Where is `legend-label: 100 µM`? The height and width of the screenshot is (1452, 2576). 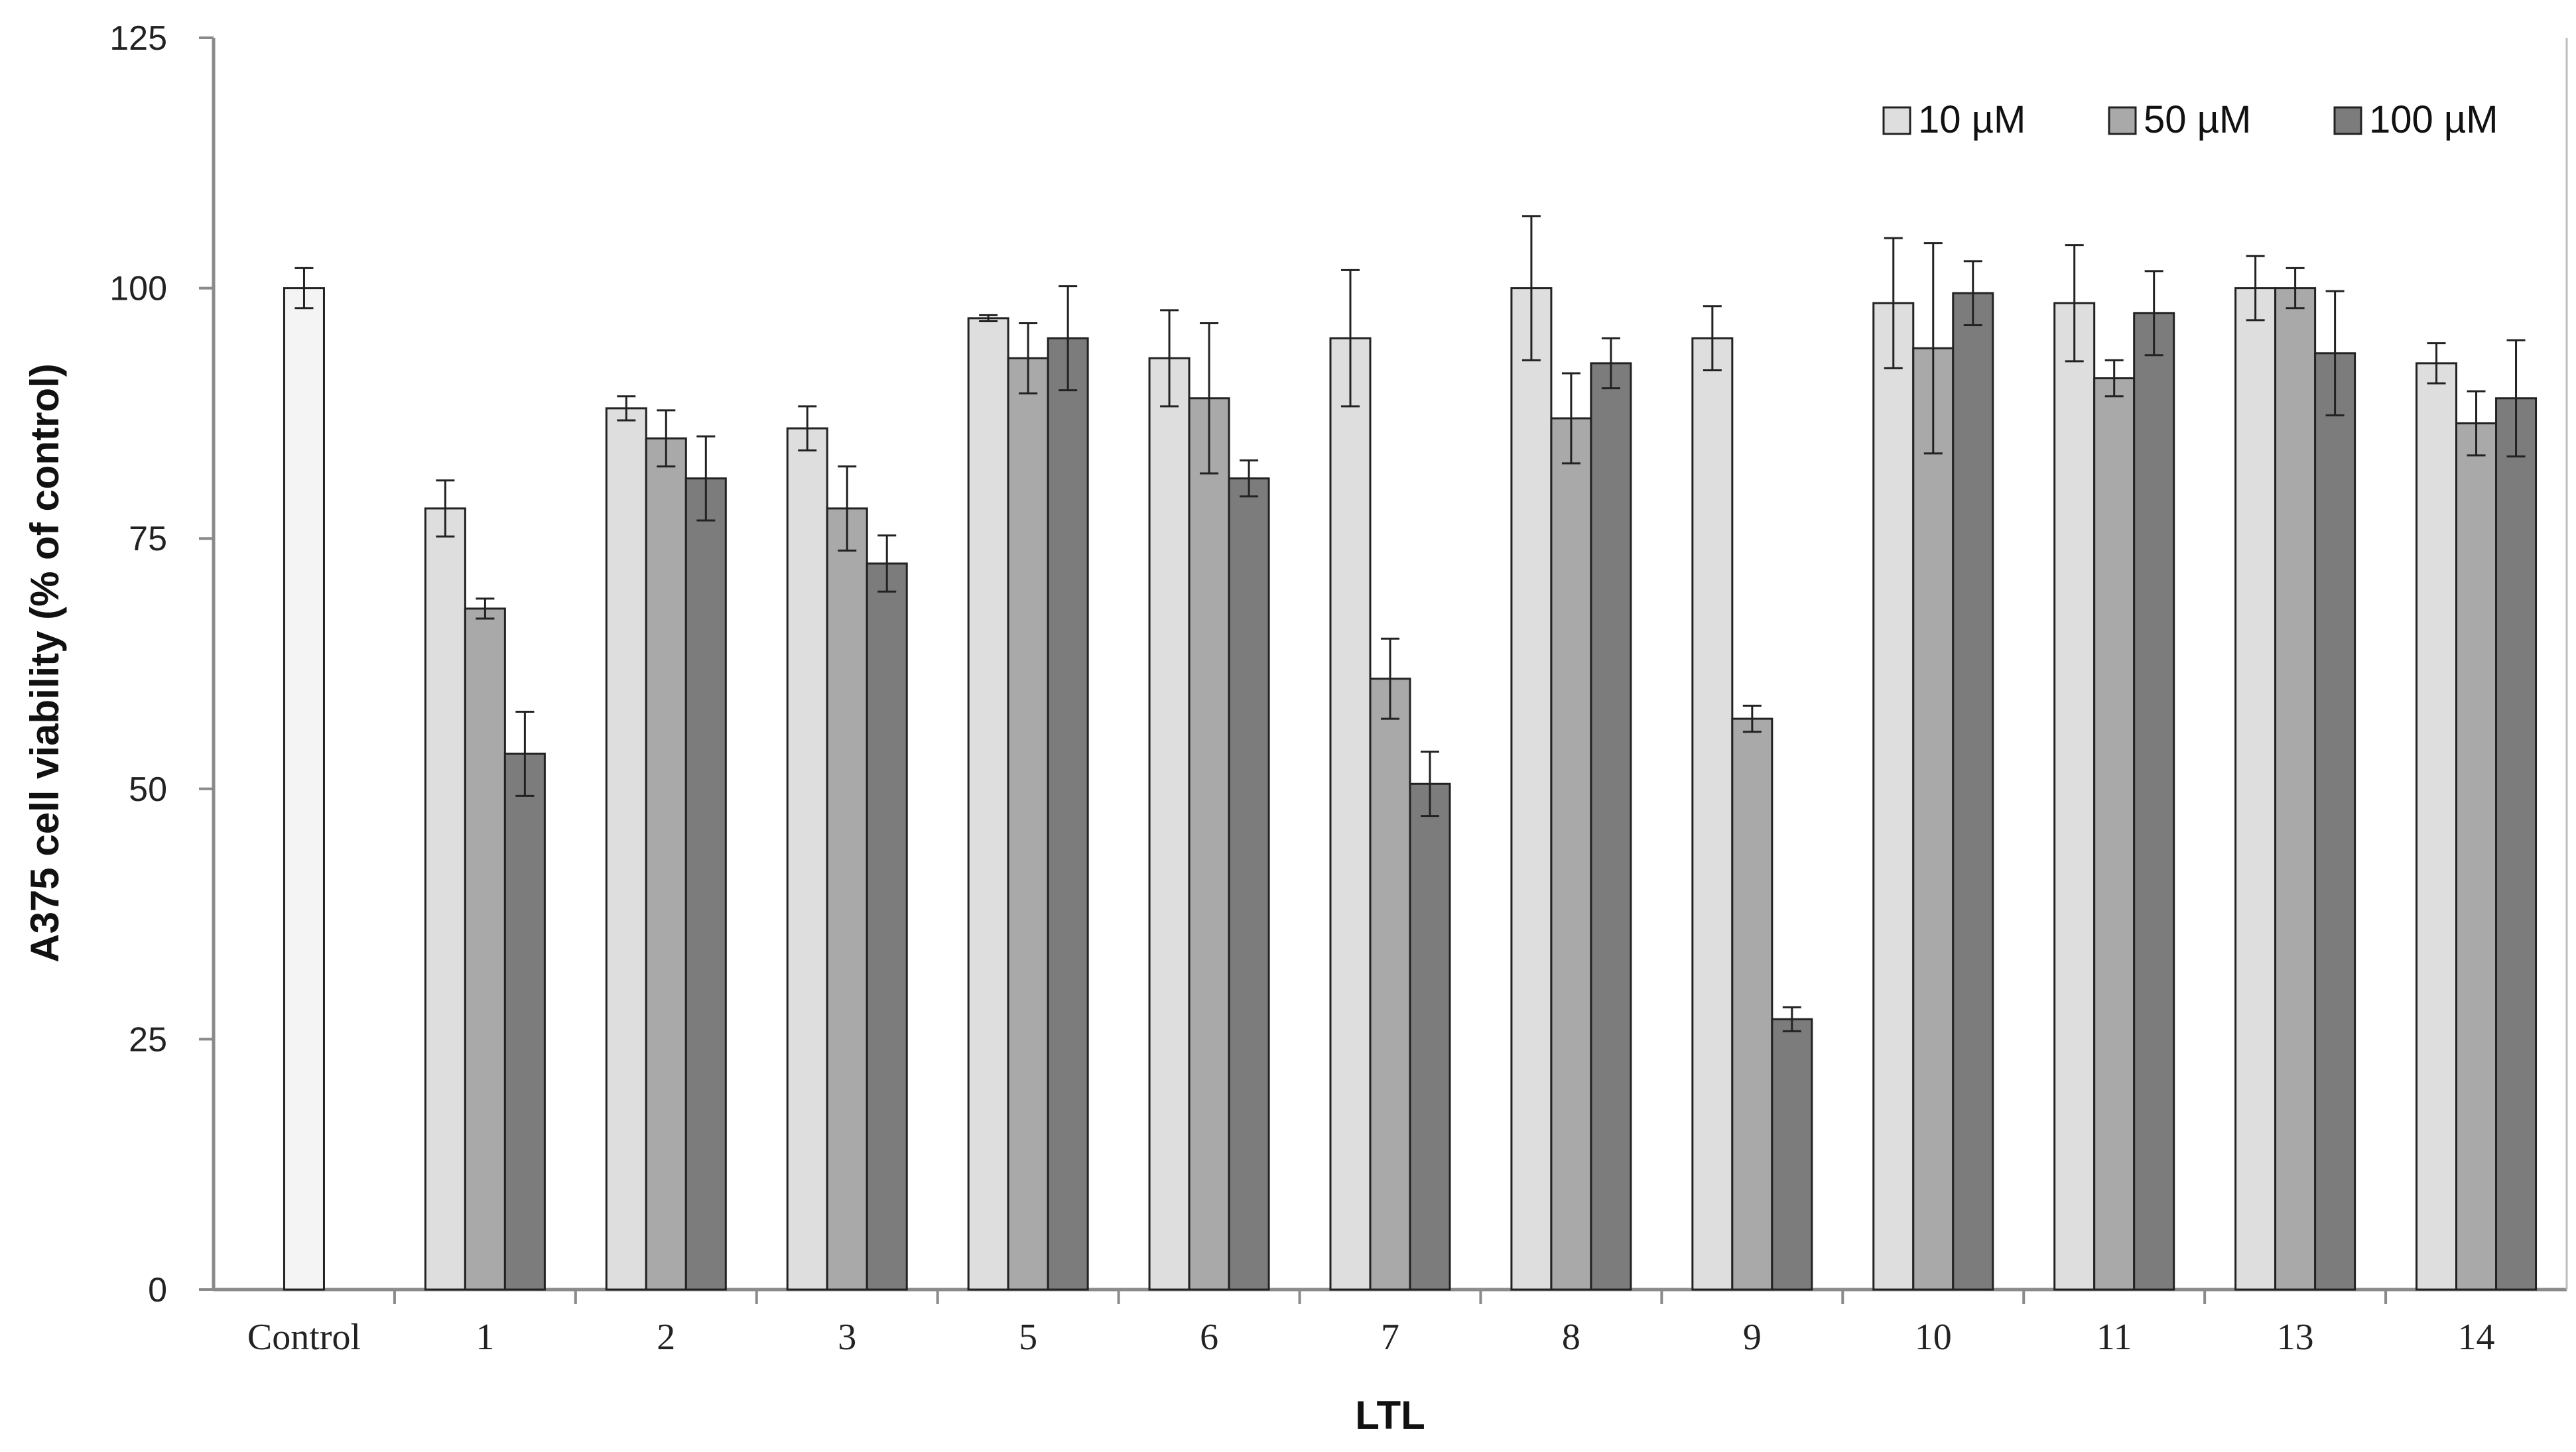
legend-label: 100 µM is located at coordinates (2434, 119).